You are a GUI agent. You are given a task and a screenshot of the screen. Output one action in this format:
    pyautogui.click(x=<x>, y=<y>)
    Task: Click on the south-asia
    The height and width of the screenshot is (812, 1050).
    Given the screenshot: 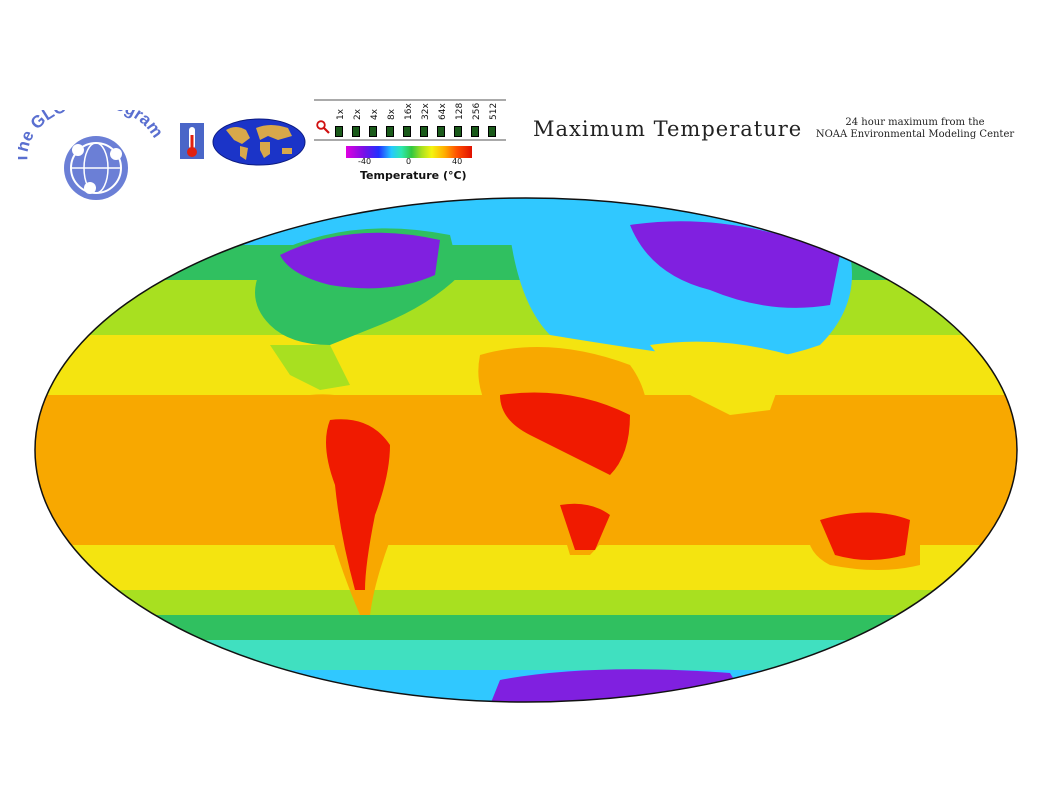 What is the action you would take?
    pyautogui.click(x=720, y=378)
    